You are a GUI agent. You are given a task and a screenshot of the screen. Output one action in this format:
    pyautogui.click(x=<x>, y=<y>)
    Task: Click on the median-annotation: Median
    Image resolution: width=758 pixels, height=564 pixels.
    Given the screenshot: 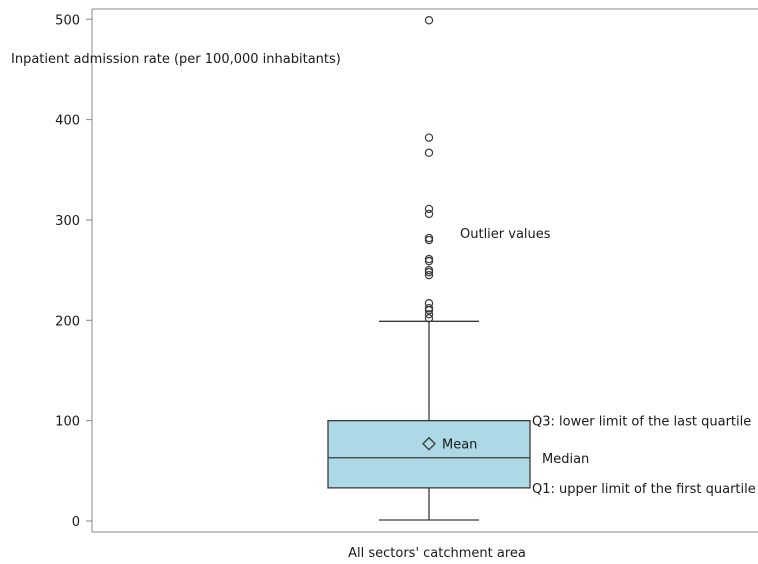 What is the action you would take?
    pyautogui.click(x=565, y=459)
    